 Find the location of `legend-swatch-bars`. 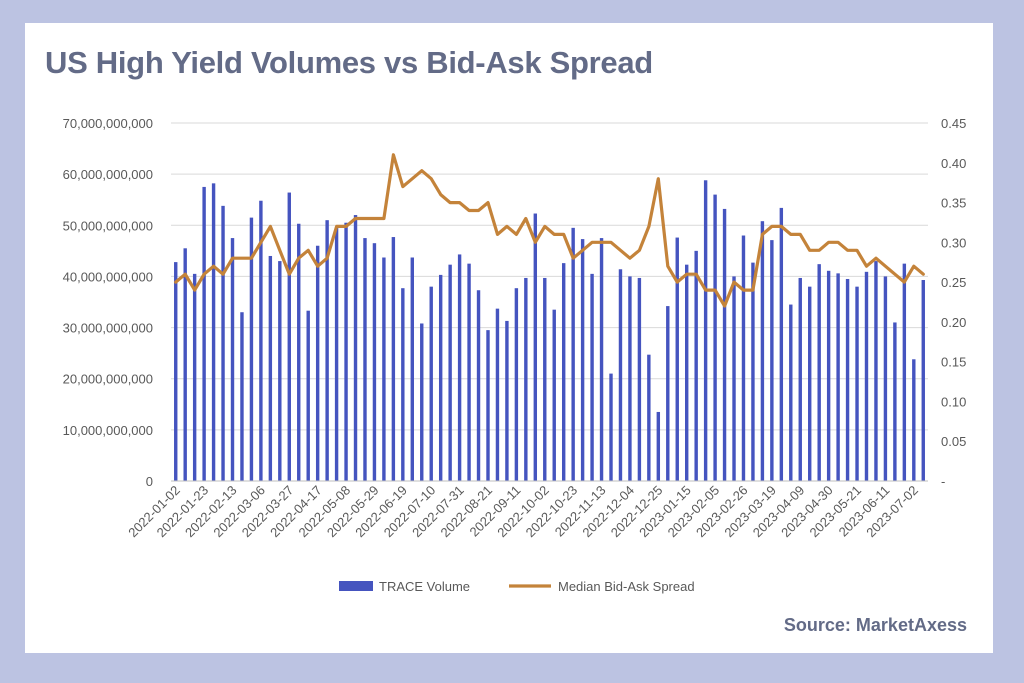

legend-swatch-bars is located at coordinates (356, 586).